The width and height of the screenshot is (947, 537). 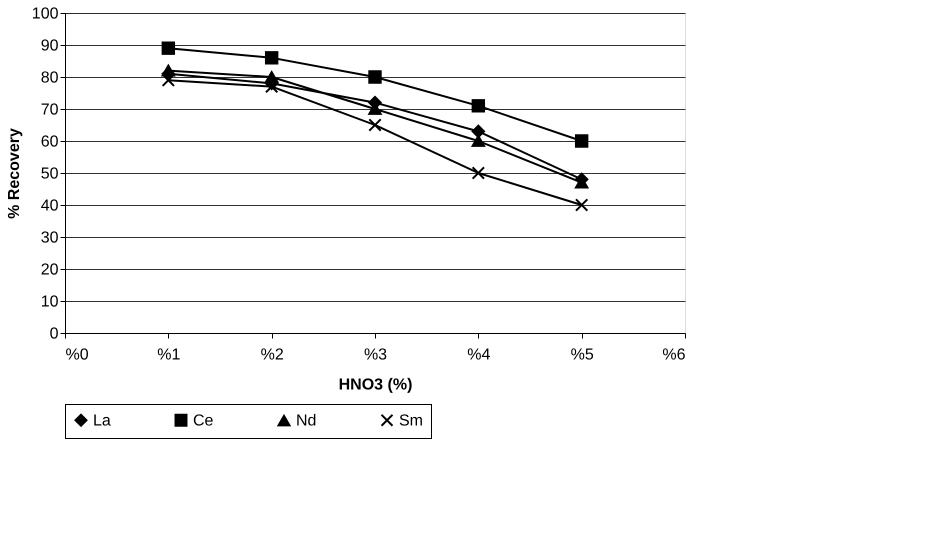 What do you see at coordinates (49, 238) in the screenshot?
I see `y-tick-label: 30` at bounding box center [49, 238].